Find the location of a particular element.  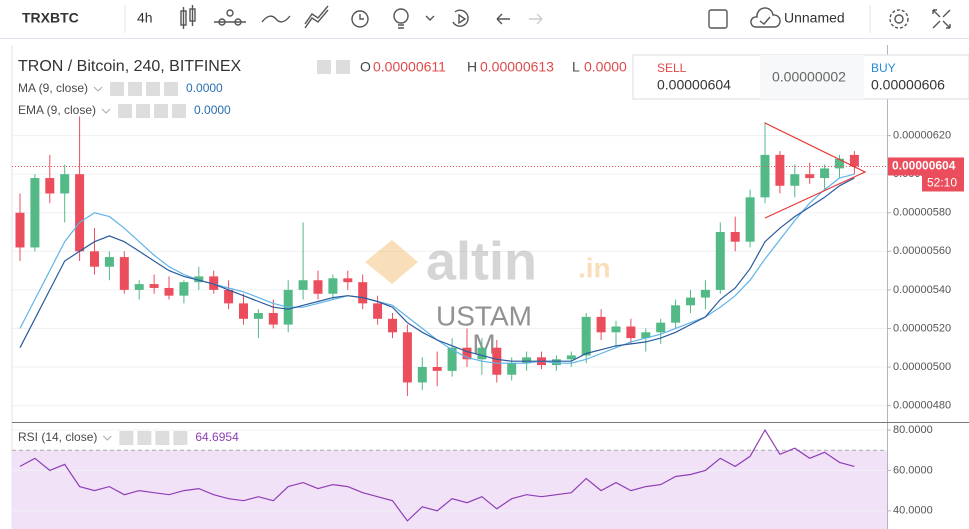

legend-name: EMA (9, close) is located at coordinates (57, 110).